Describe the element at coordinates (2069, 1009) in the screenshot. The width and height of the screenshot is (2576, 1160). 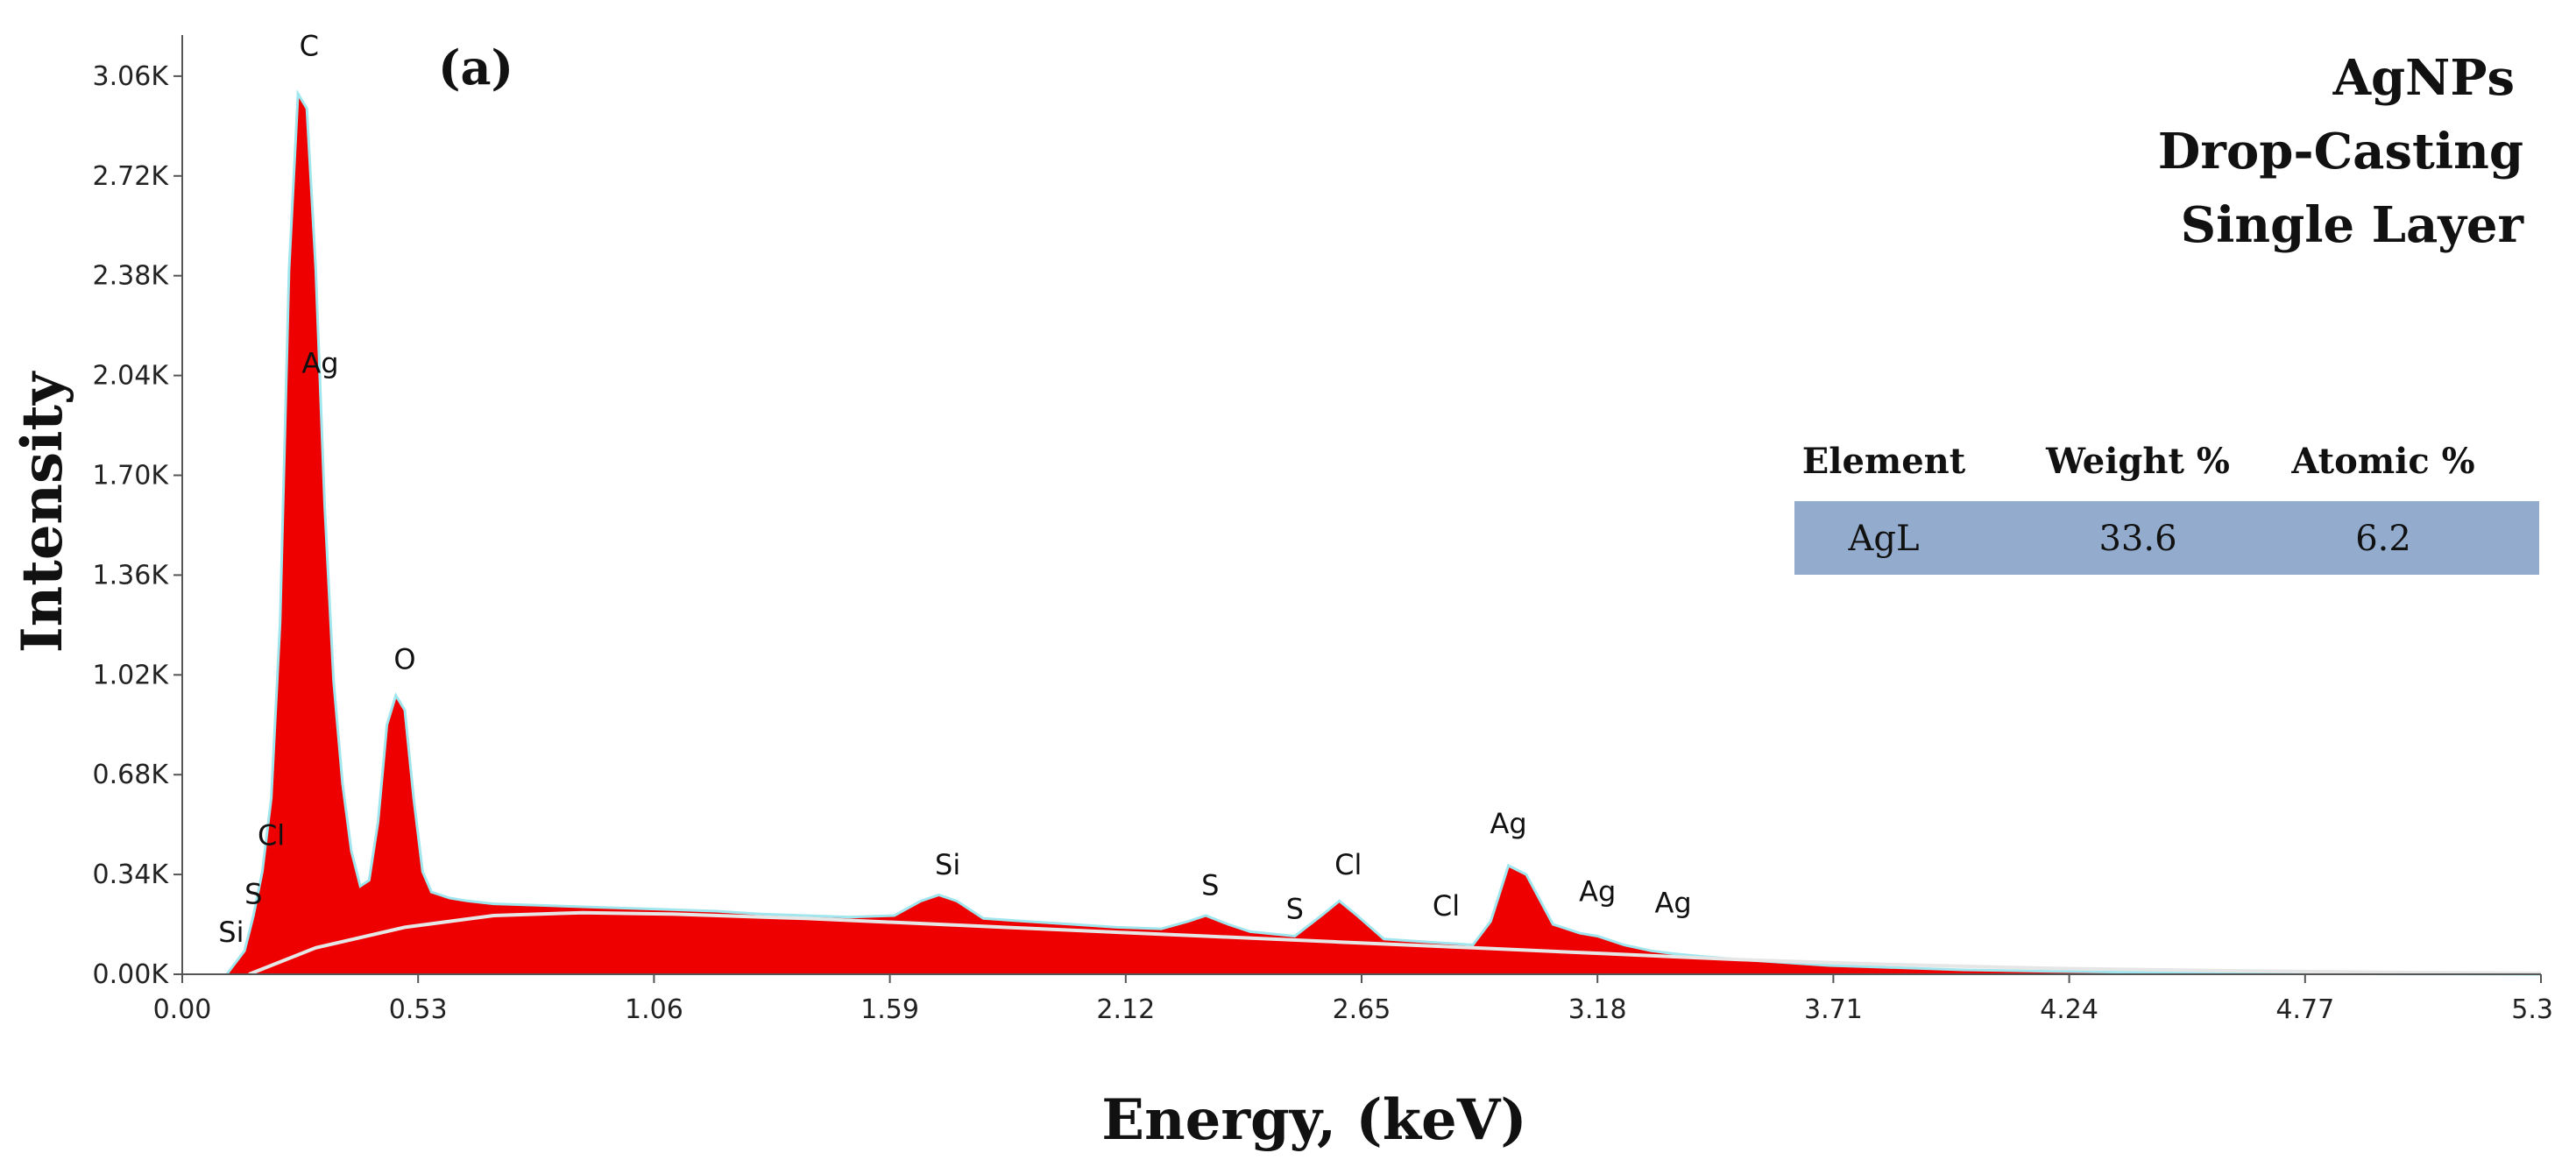
I see `x-tick-label: 4.24` at that location.